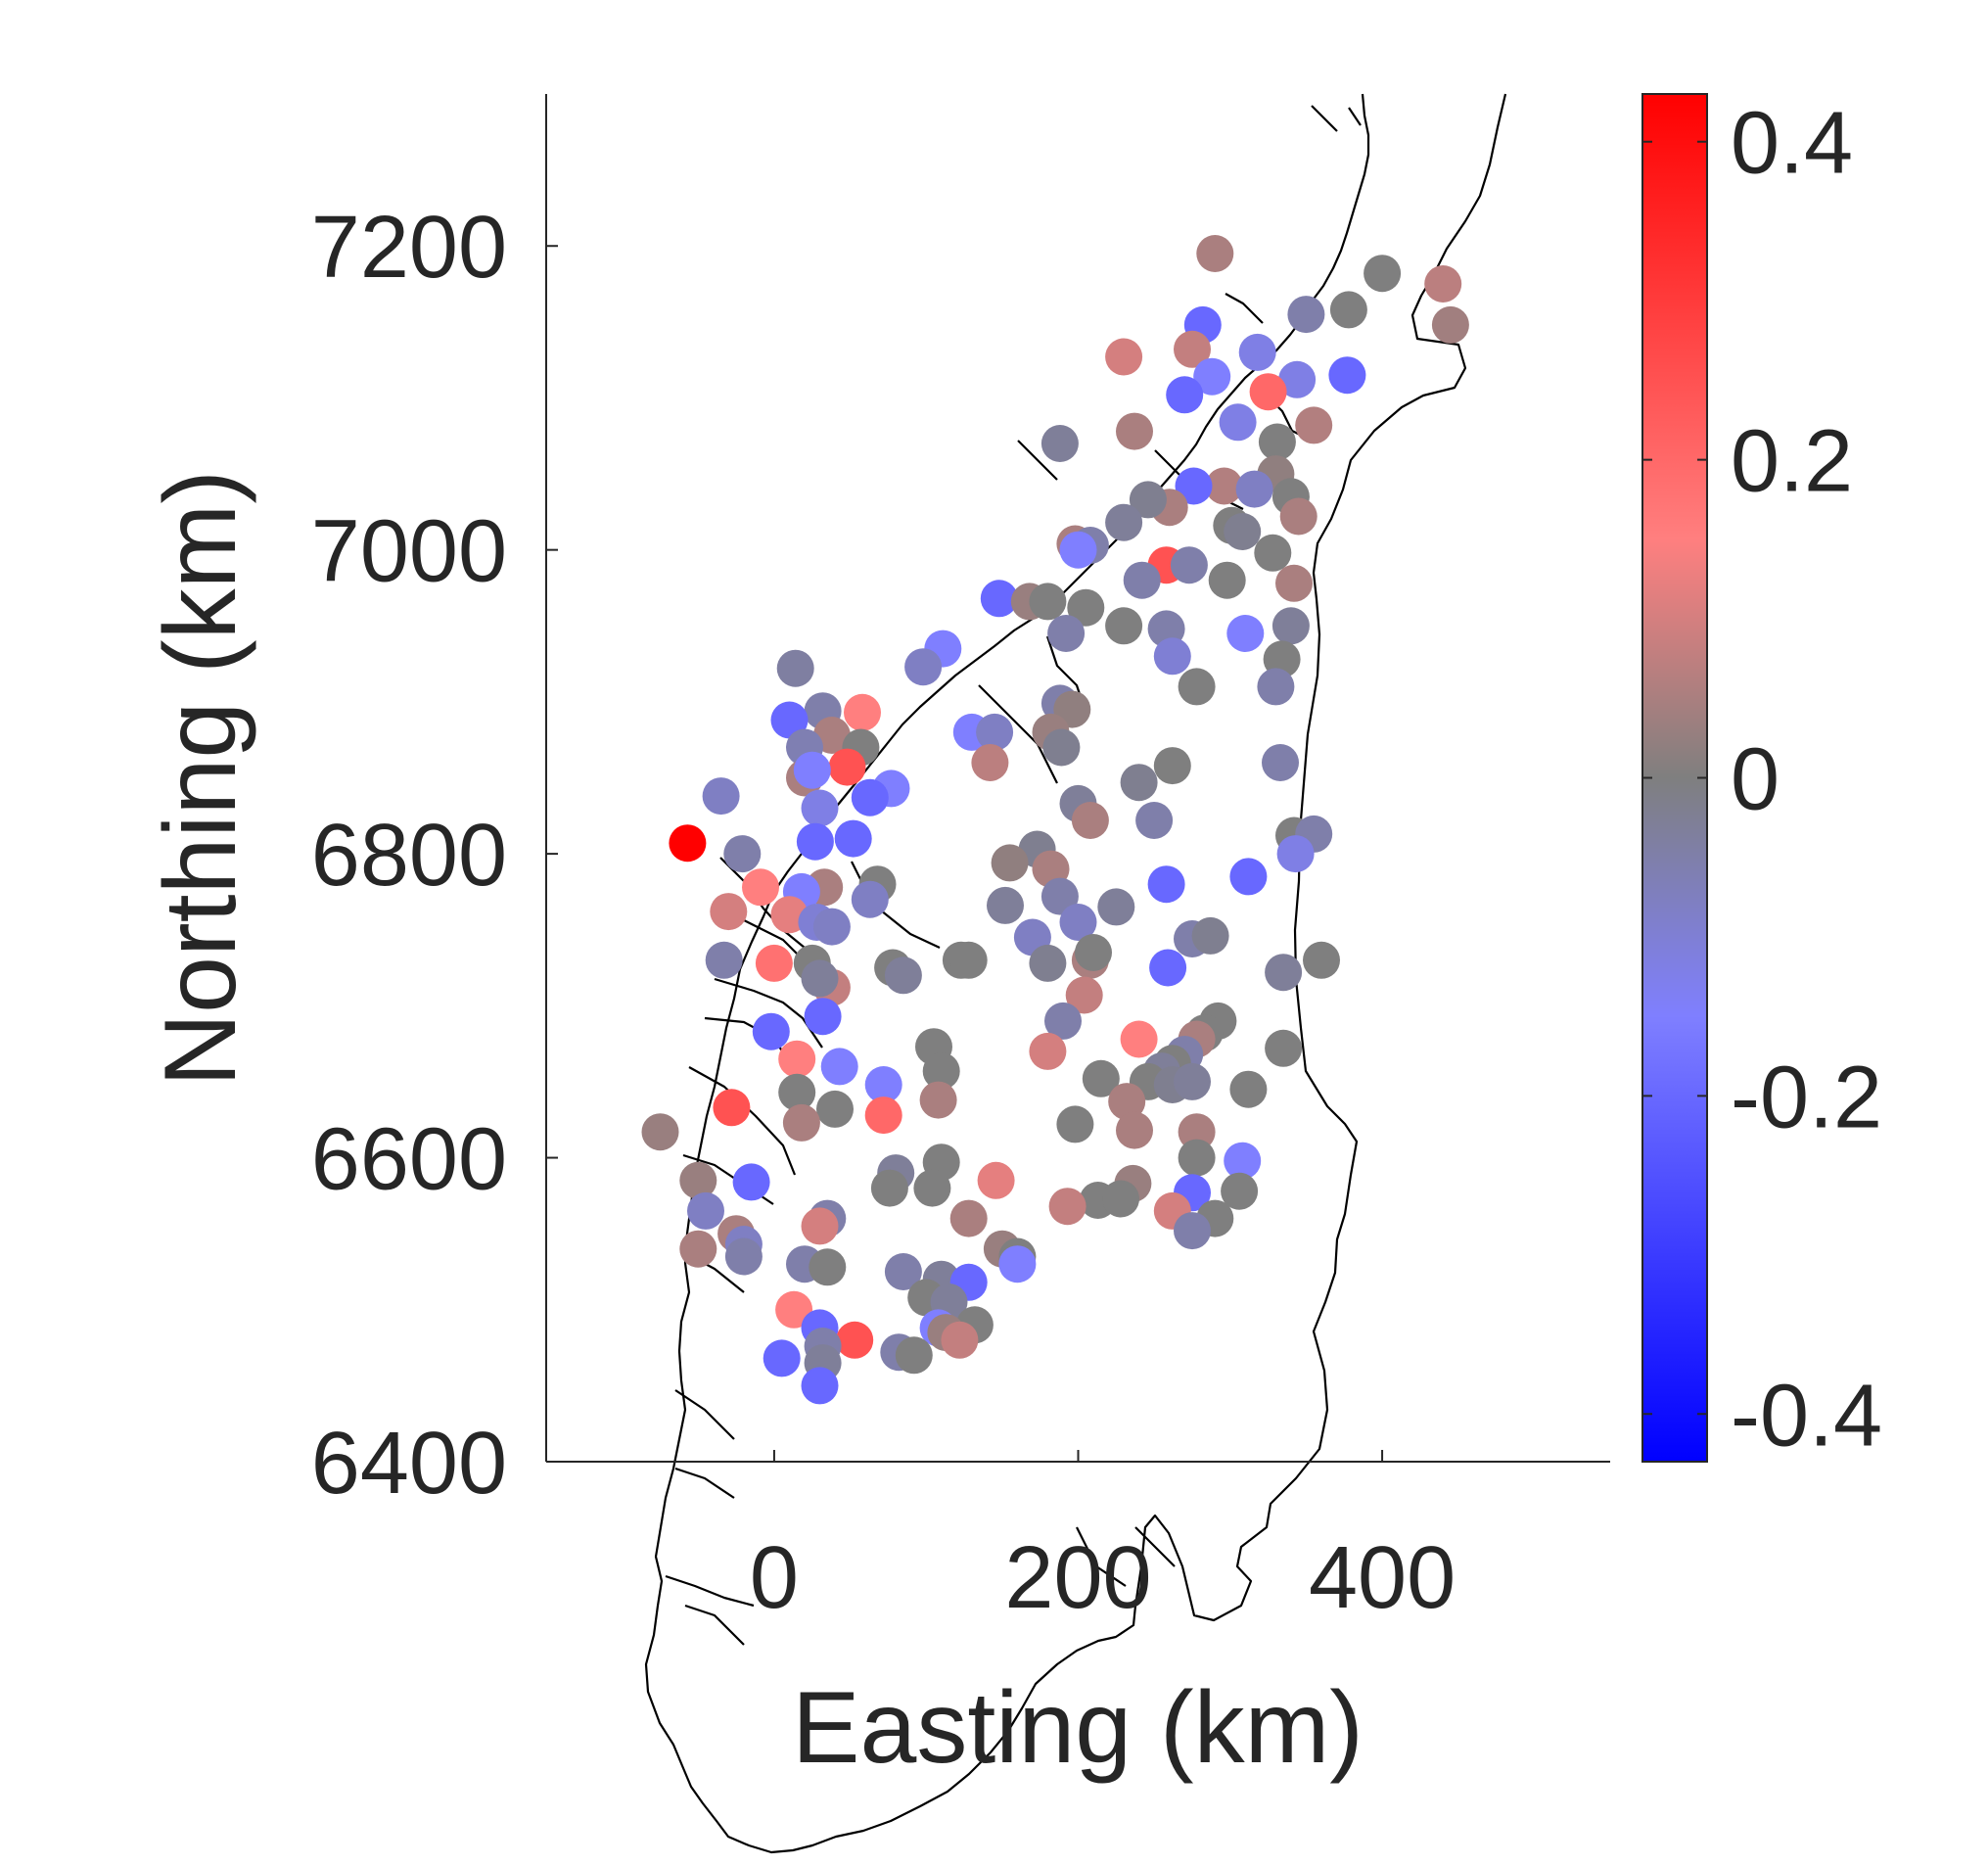 This screenshot has height=1866, width=1988. What do you see at coordinates (1078, 1728) in the screenshot?
I see `x-axis-title: Easting (km)` at bounding box center [1078, 1728].